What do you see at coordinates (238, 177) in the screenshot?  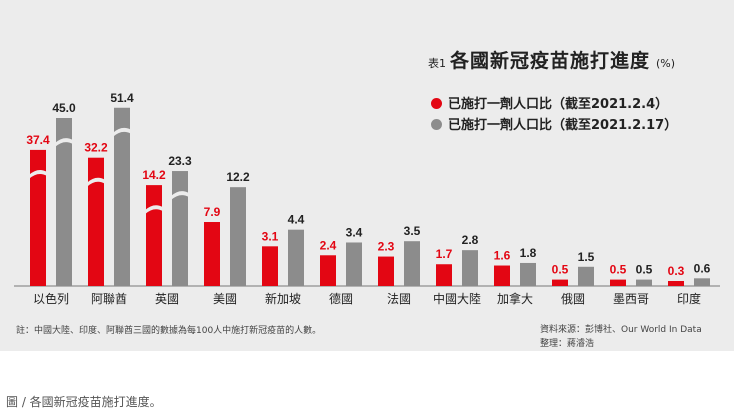 I see `data-label: 12.2` at bounding box center [238, 177].